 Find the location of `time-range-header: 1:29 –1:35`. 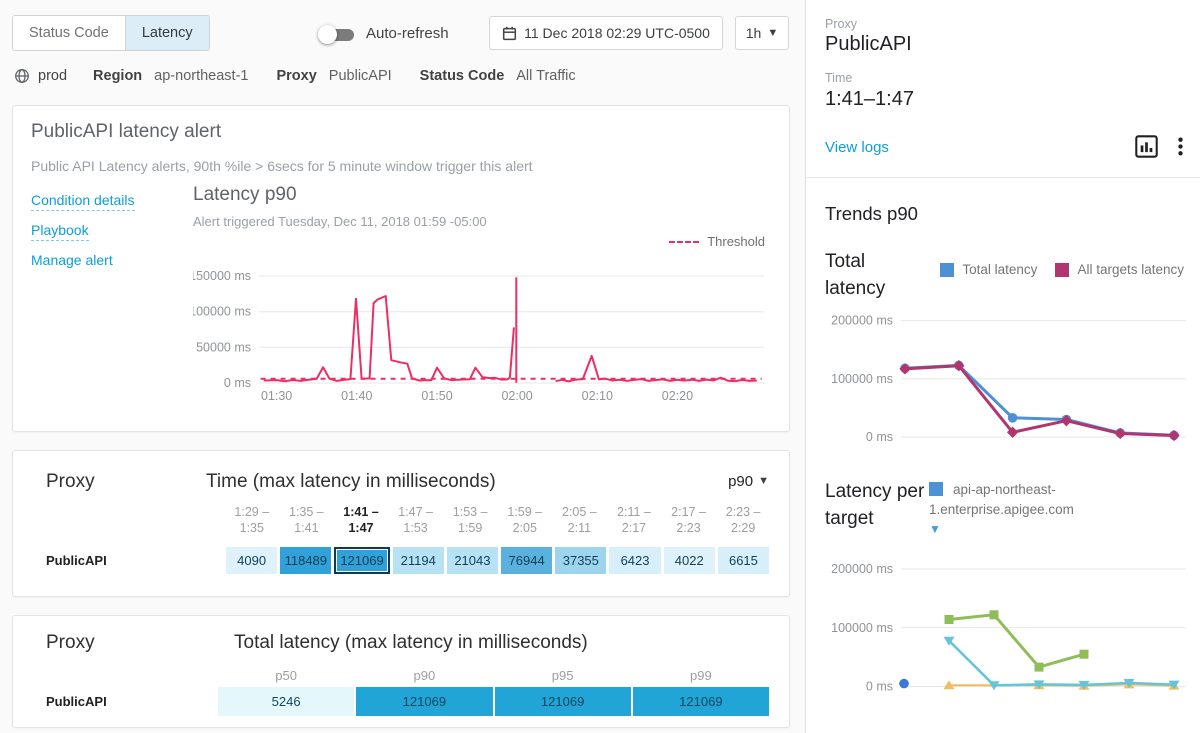

time-range-header: 1:29 –1:35 is located at coordinates (252, 520).